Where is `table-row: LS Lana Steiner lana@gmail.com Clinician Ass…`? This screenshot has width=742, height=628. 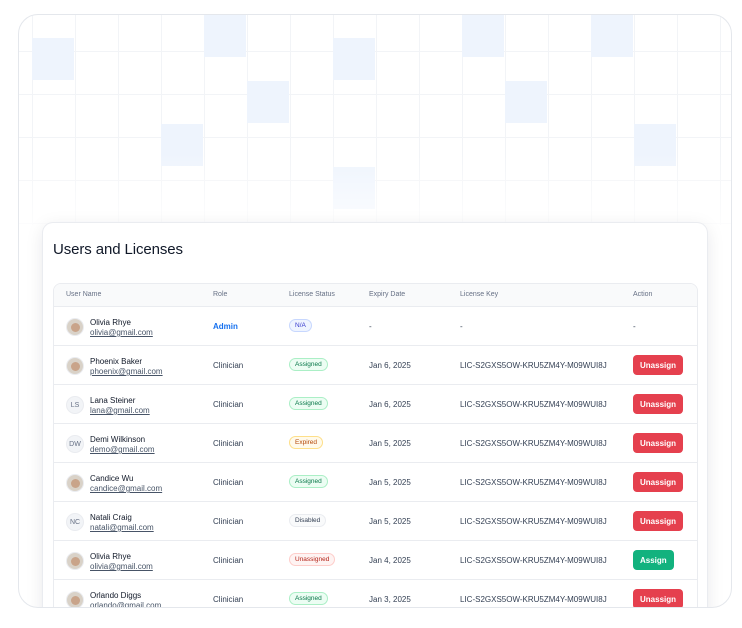
table-row: LS Lana Steiner lana@gmail.com Clinician Ass… is located at coordinates (375, 404).